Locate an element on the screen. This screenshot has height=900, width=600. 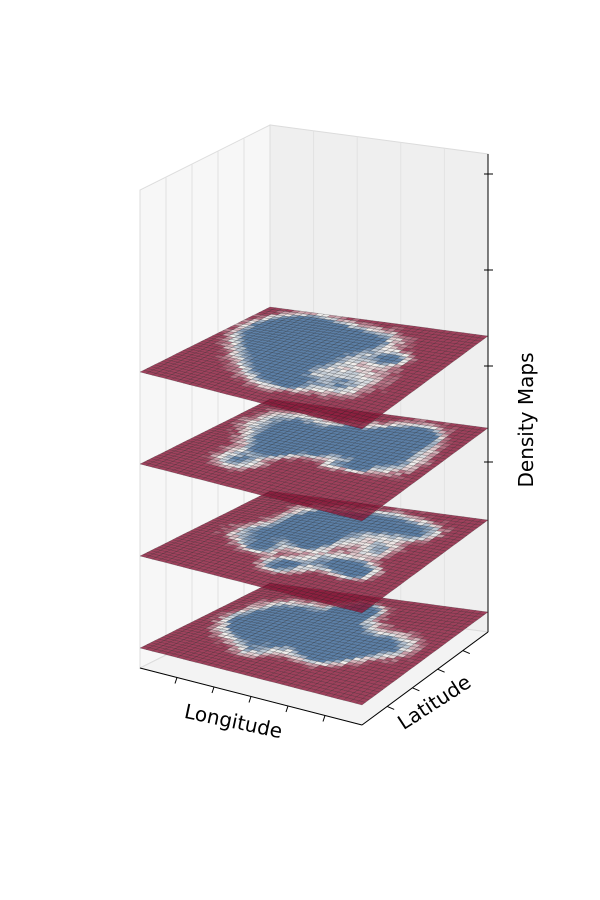
heatmap-cell is located at coordinates (360, 703).